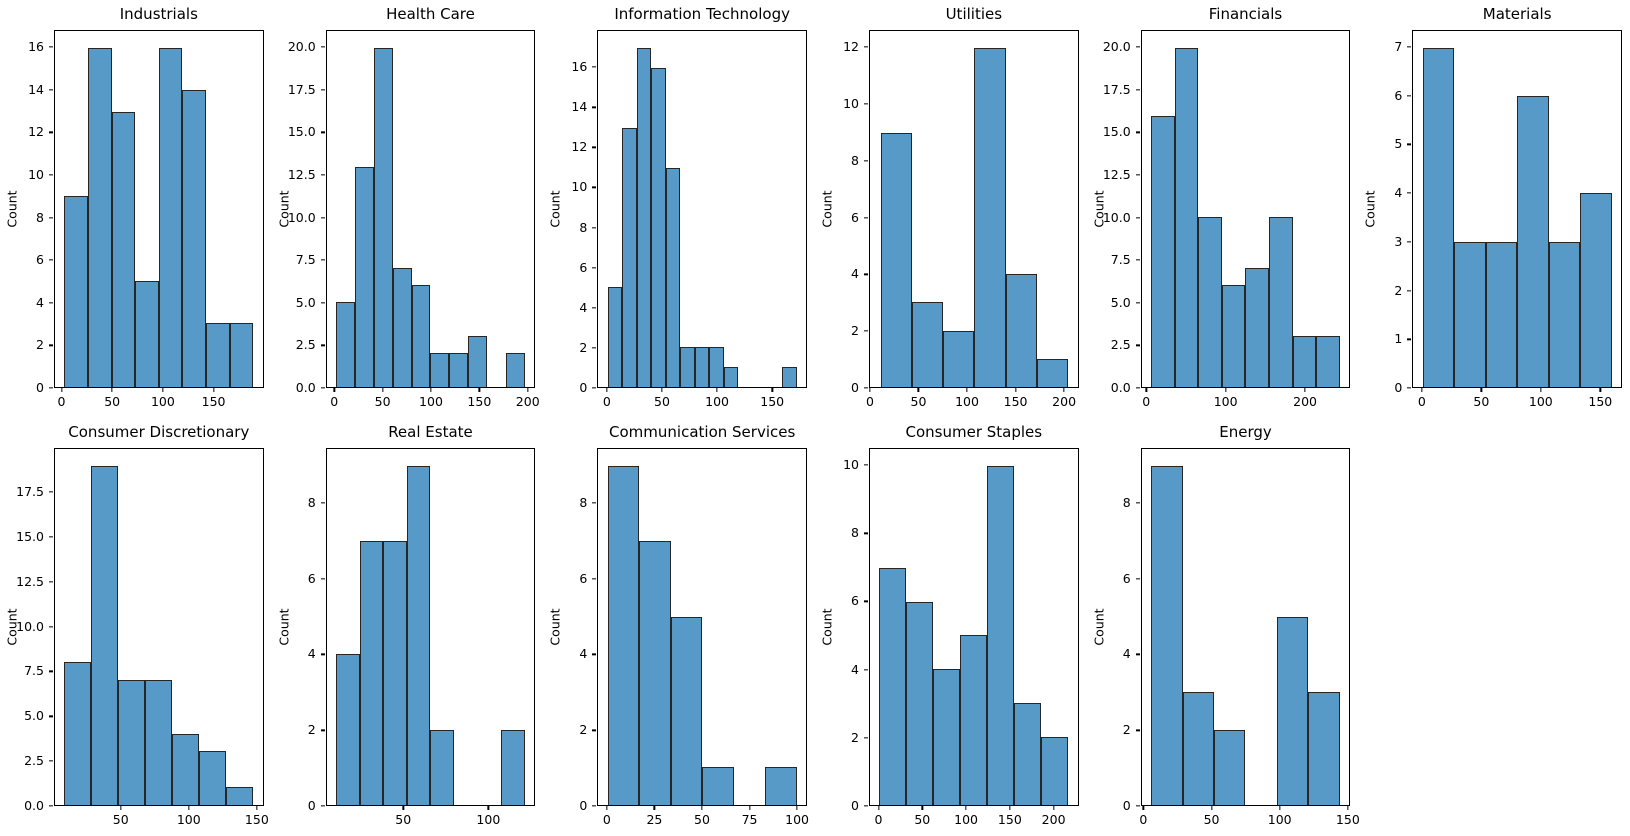 This screenshot has width=1630, height=836. Describe the element at coordinates (972, 403) in the screenshot. I see `x-axis-ticks: 0 50 100 150 200` at that location.